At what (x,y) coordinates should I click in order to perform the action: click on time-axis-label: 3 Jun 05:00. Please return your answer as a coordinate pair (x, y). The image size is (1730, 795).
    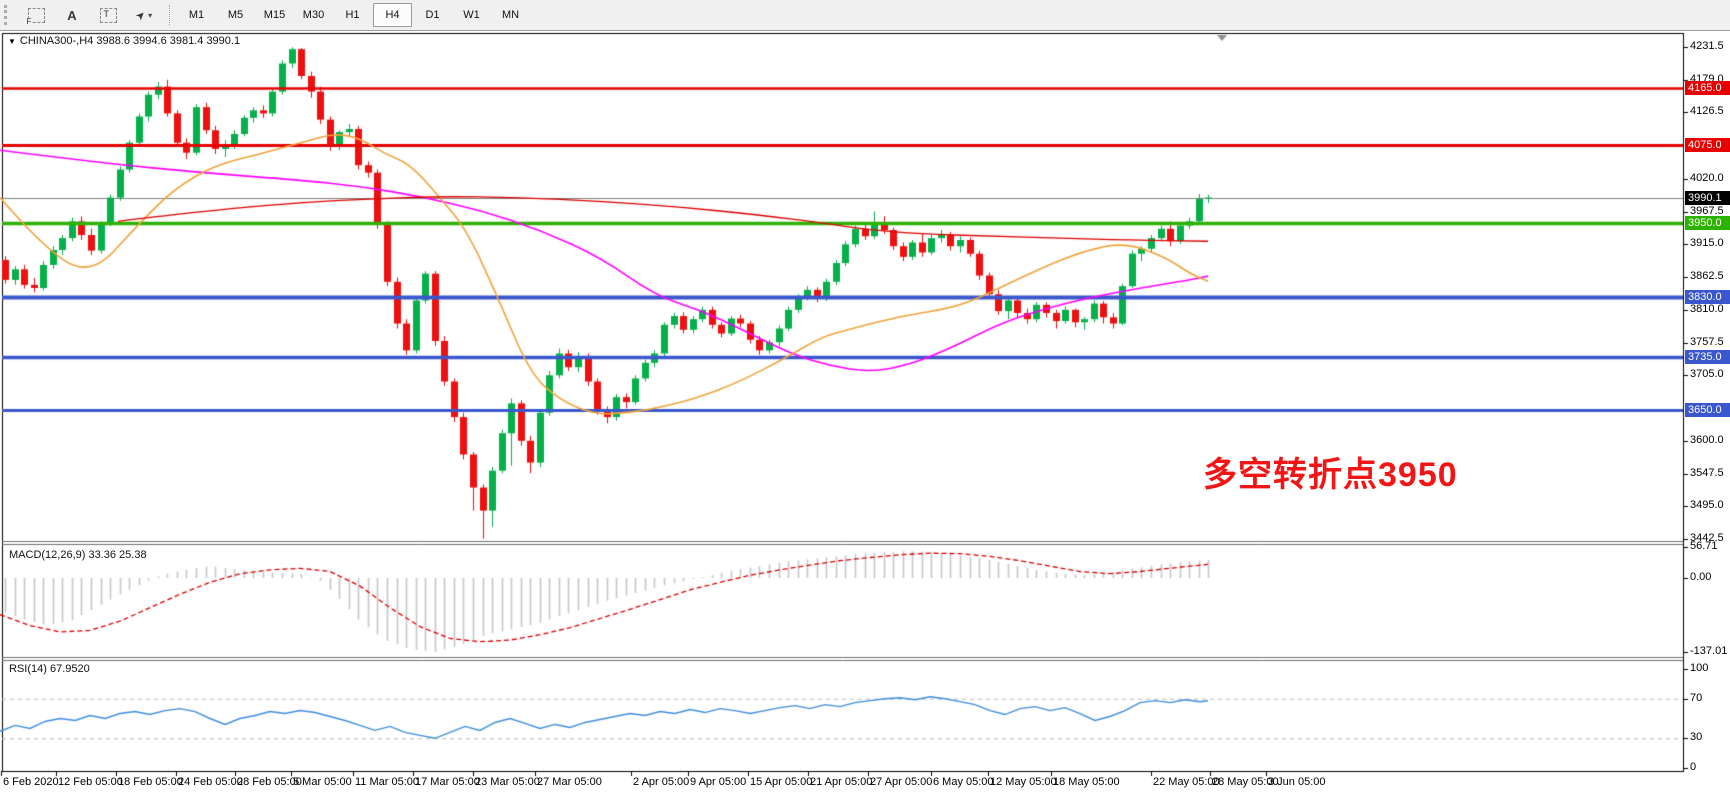
    Looking at the image, I should click on (1297, 782).